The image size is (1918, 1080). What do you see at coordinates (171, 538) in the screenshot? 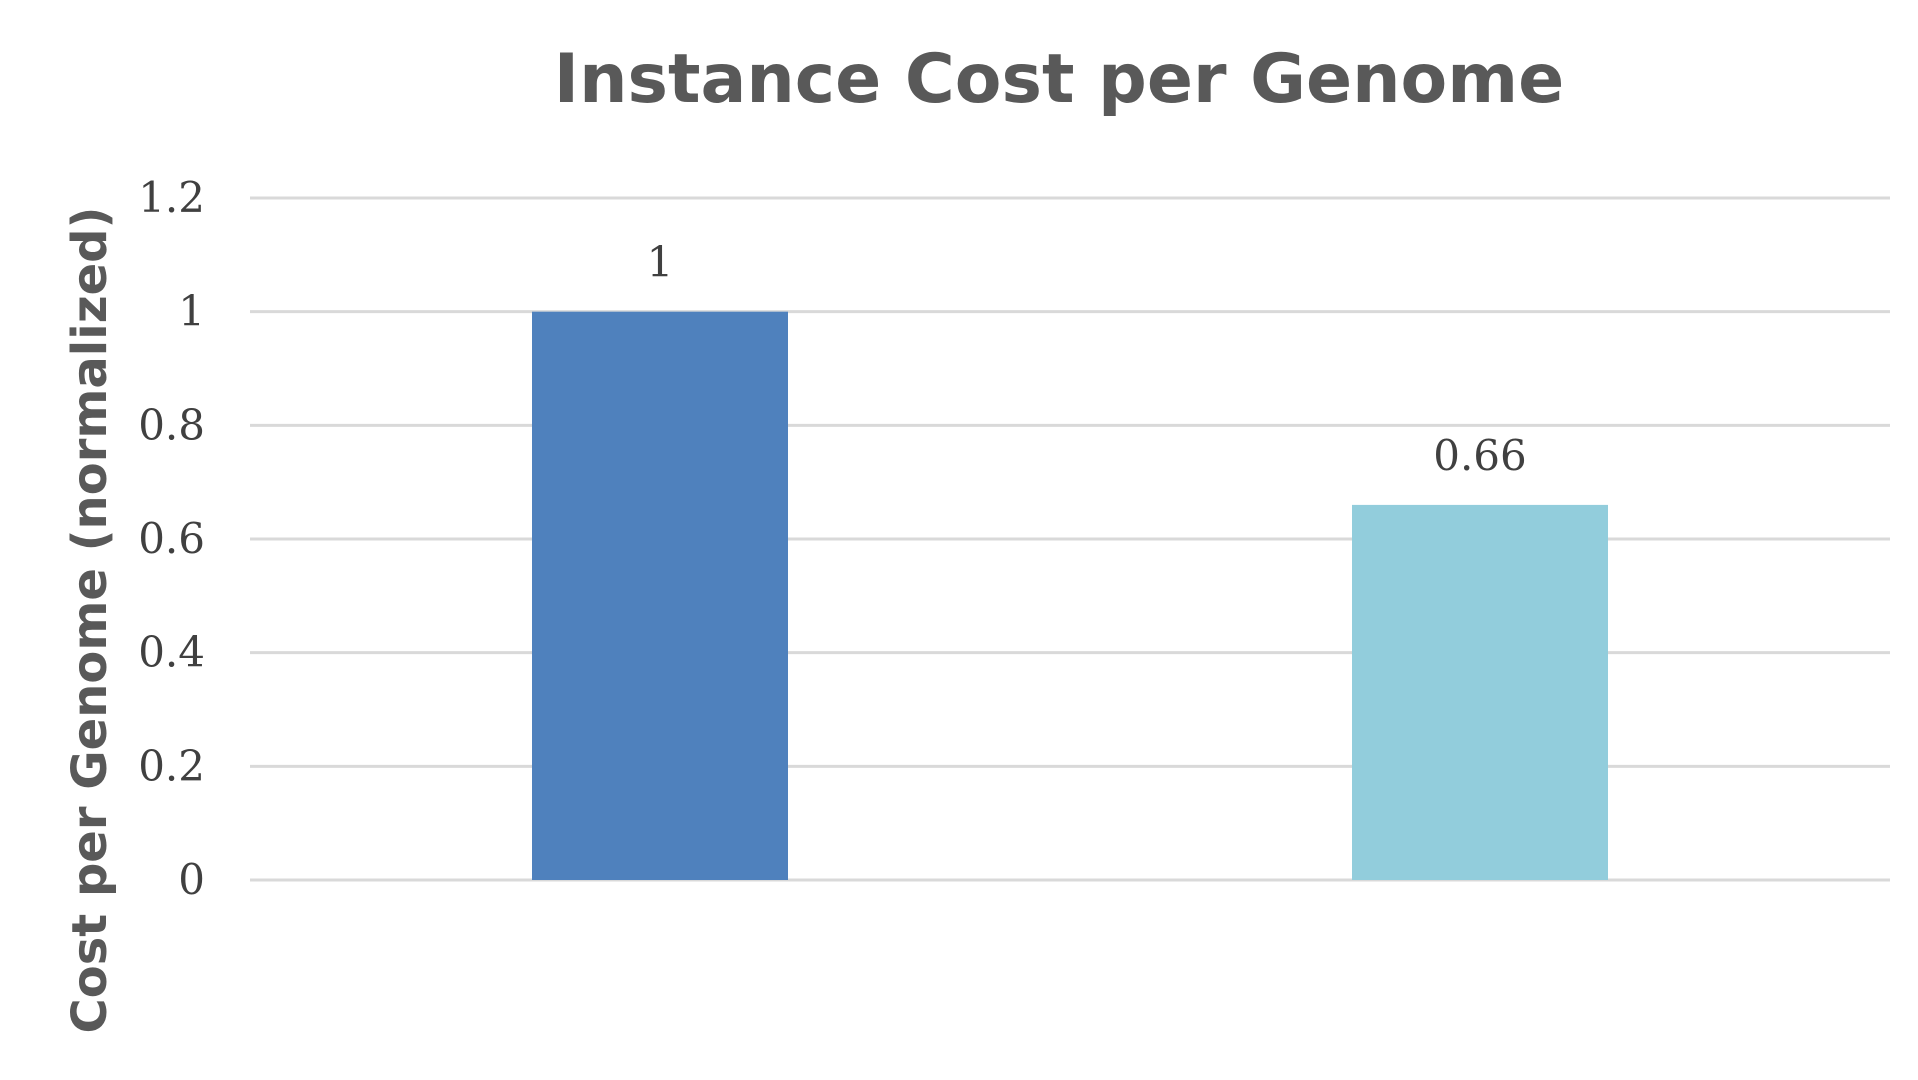
I see `y-tick-label: 0.6` at bounding box center [171, 538].